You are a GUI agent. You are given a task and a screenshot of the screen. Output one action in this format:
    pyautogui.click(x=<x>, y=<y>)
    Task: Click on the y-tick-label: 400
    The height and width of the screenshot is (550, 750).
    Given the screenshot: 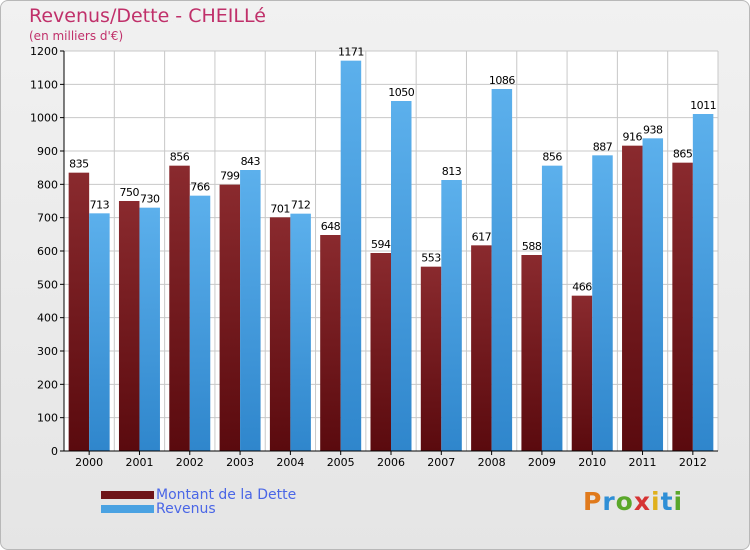 What is the action you would take?
    pyautogui.click(x=47, y=318)
    